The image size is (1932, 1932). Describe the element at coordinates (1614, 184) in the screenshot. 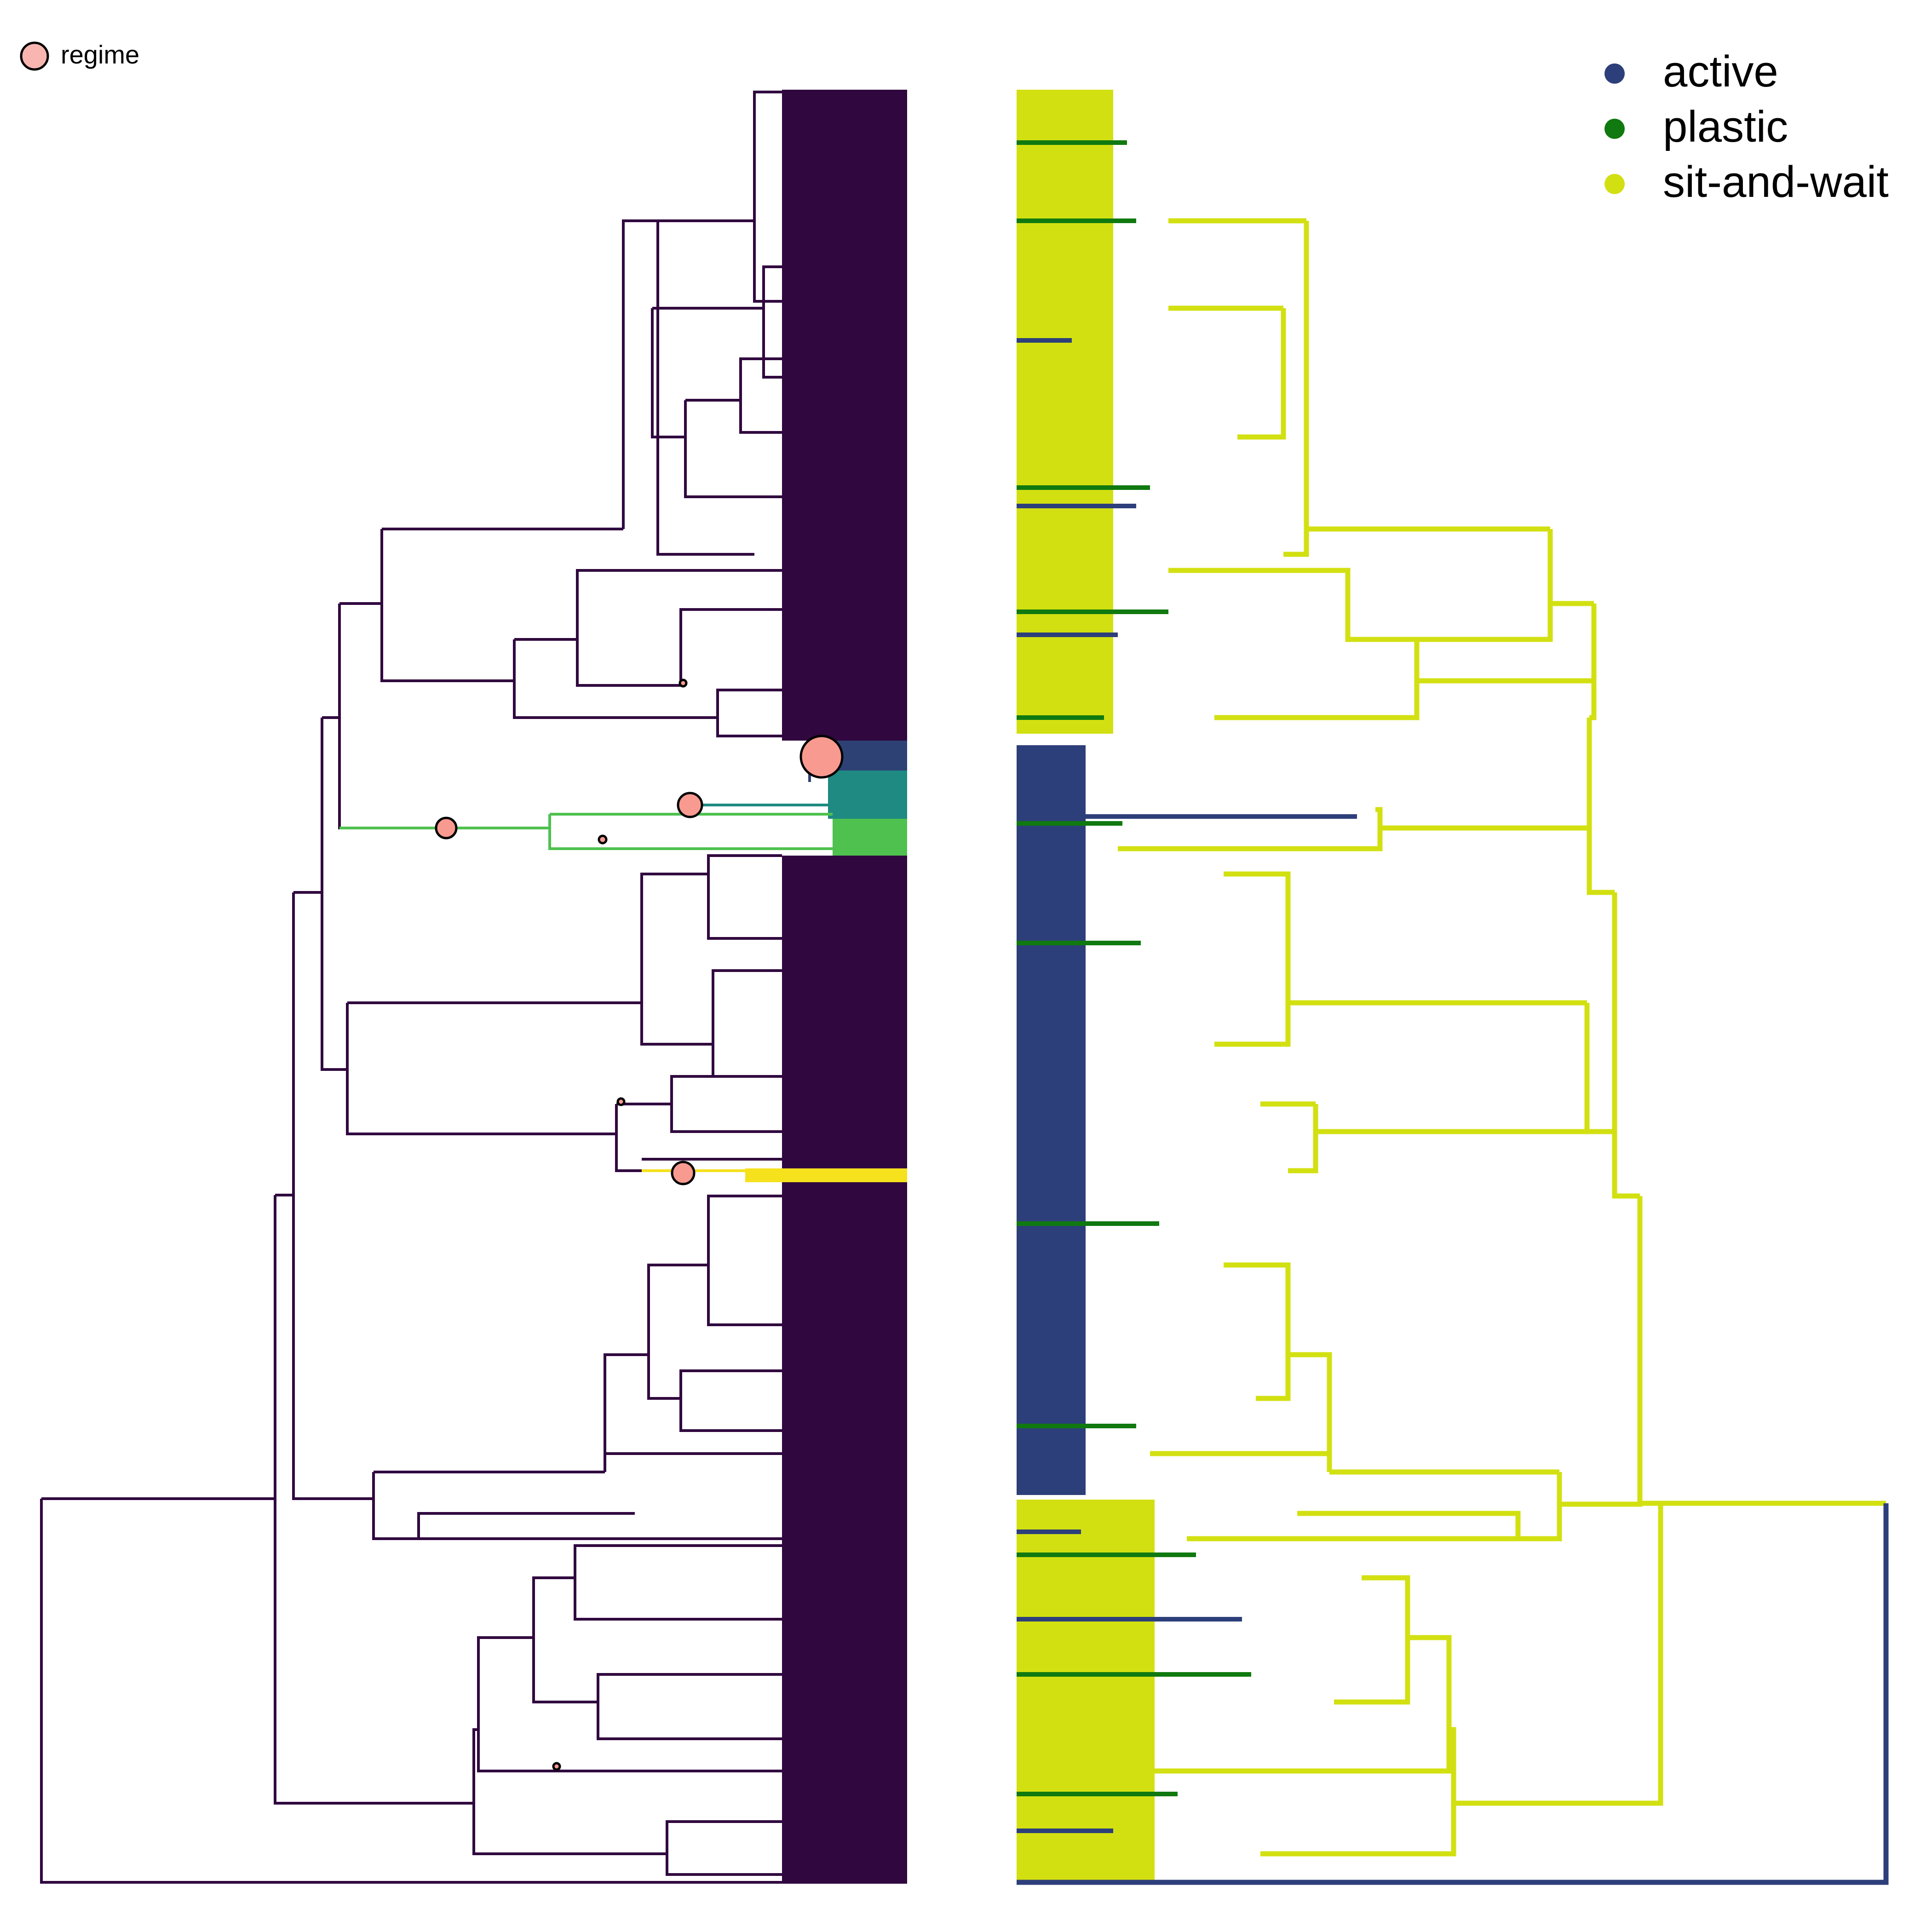

I see `legend-sit-and-wait-dot` at that location.